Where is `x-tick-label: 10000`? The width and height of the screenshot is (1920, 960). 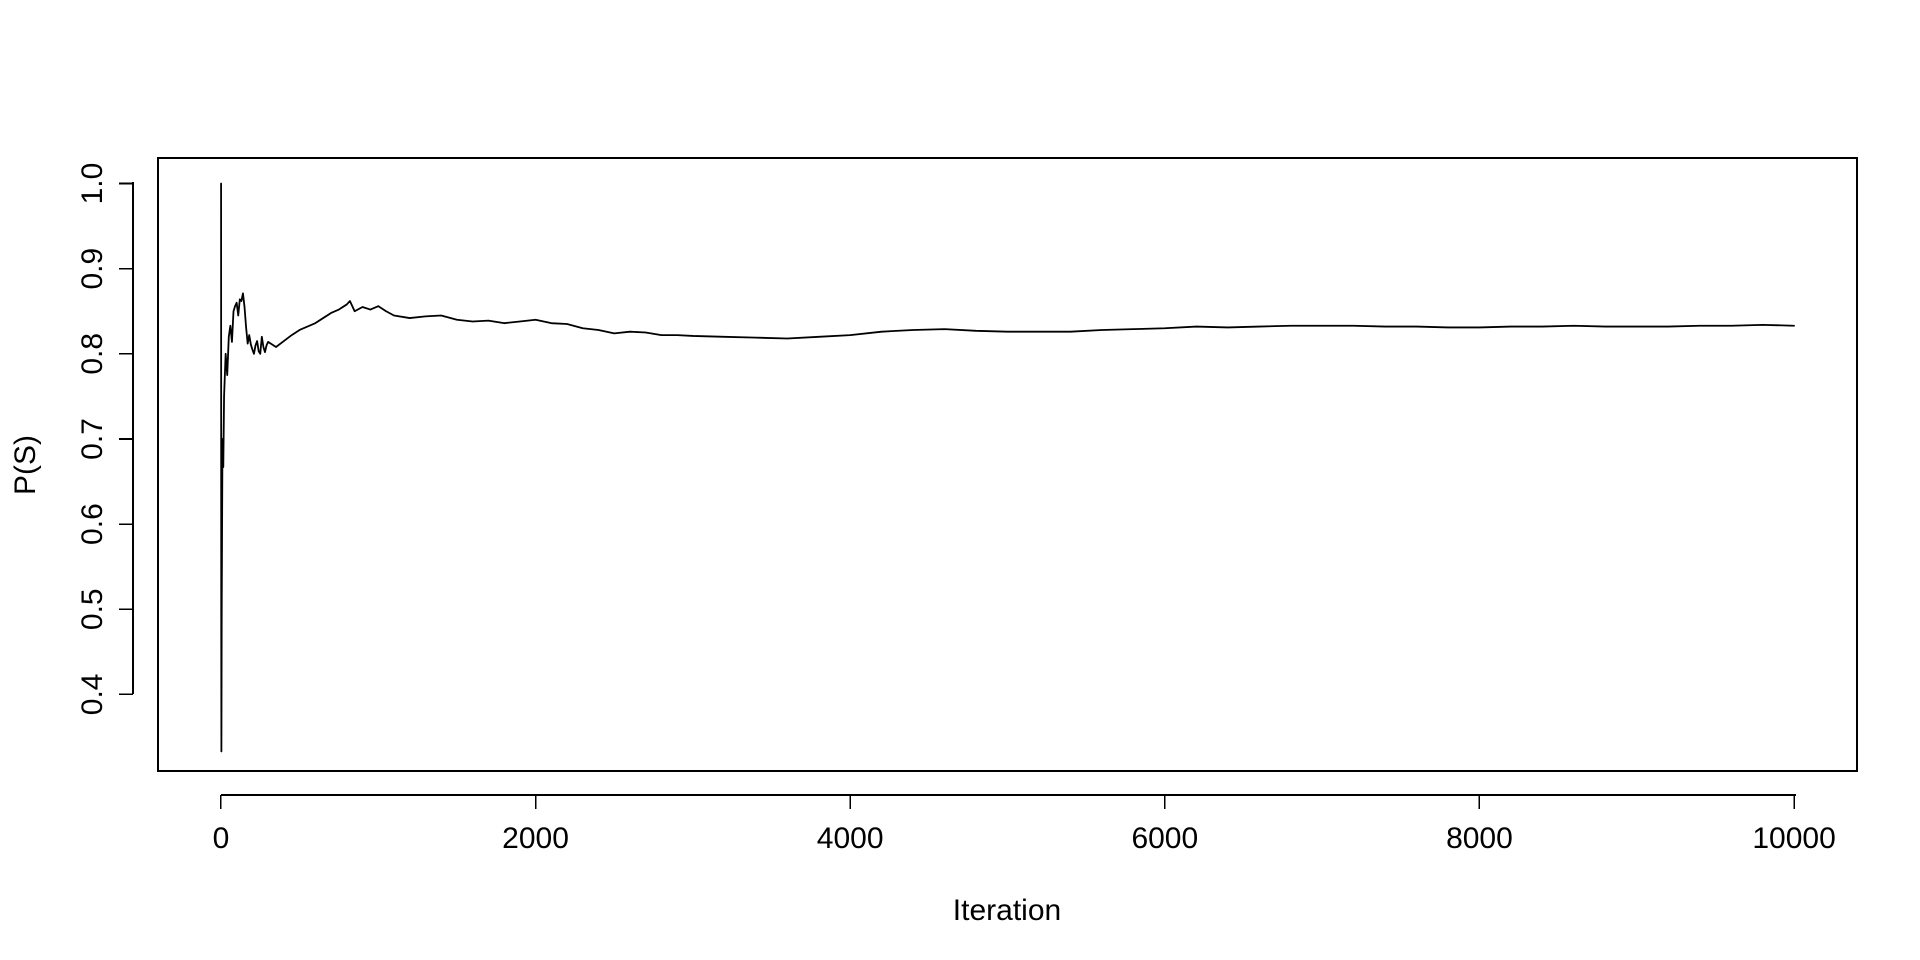 x-tick-label: 10000 is located at coordinates (1793, 838).